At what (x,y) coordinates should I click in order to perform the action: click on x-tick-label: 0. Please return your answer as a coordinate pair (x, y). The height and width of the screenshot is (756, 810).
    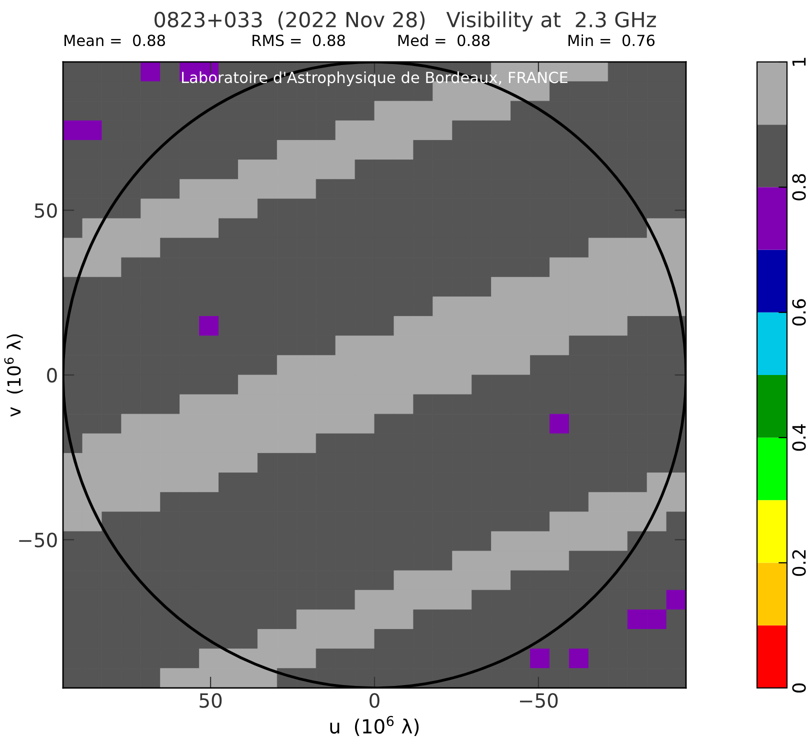
    Looking at the image, I should click on (375, 700).